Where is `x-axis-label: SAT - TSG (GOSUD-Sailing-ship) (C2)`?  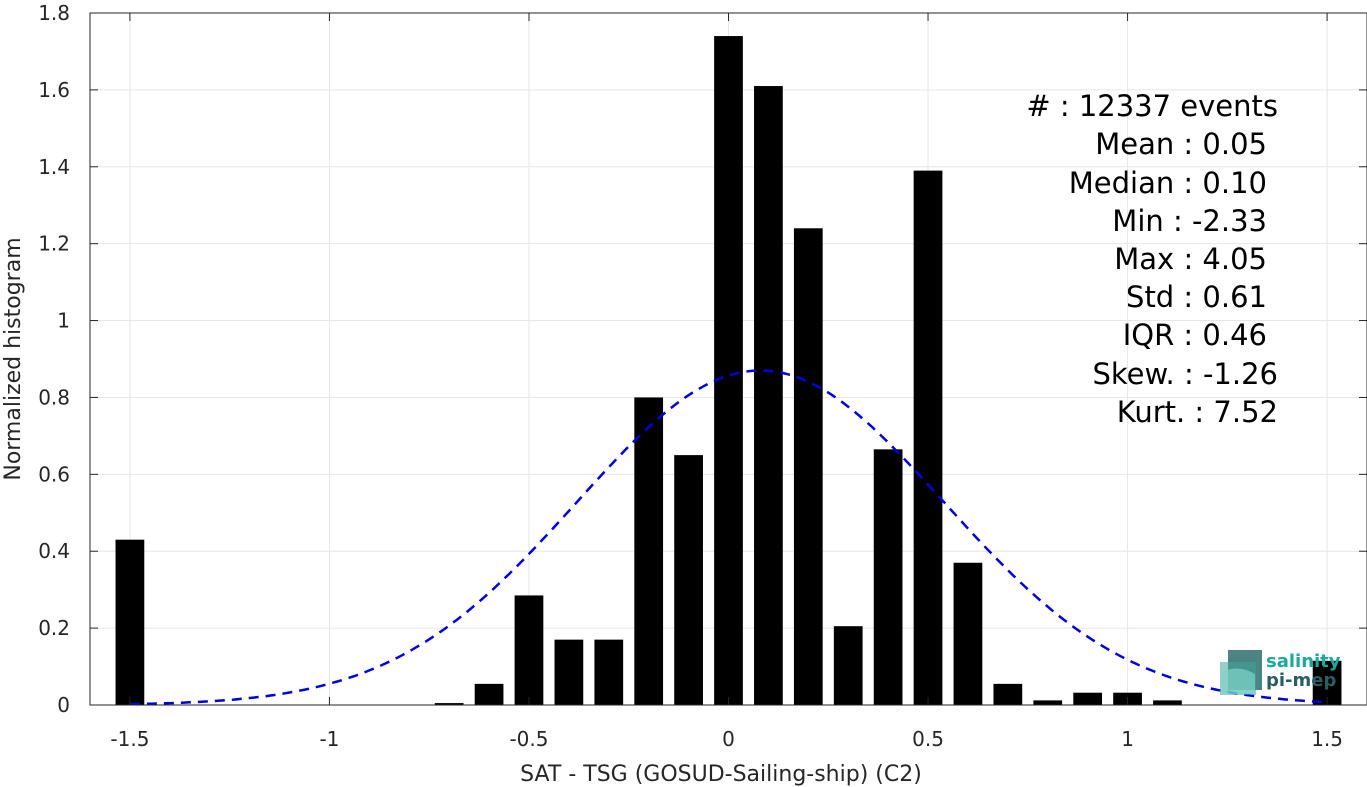
x-axis-label: SAT - TSG (GOSUD-Sailing-ship) (C2) is located at coordinates (721, 774).